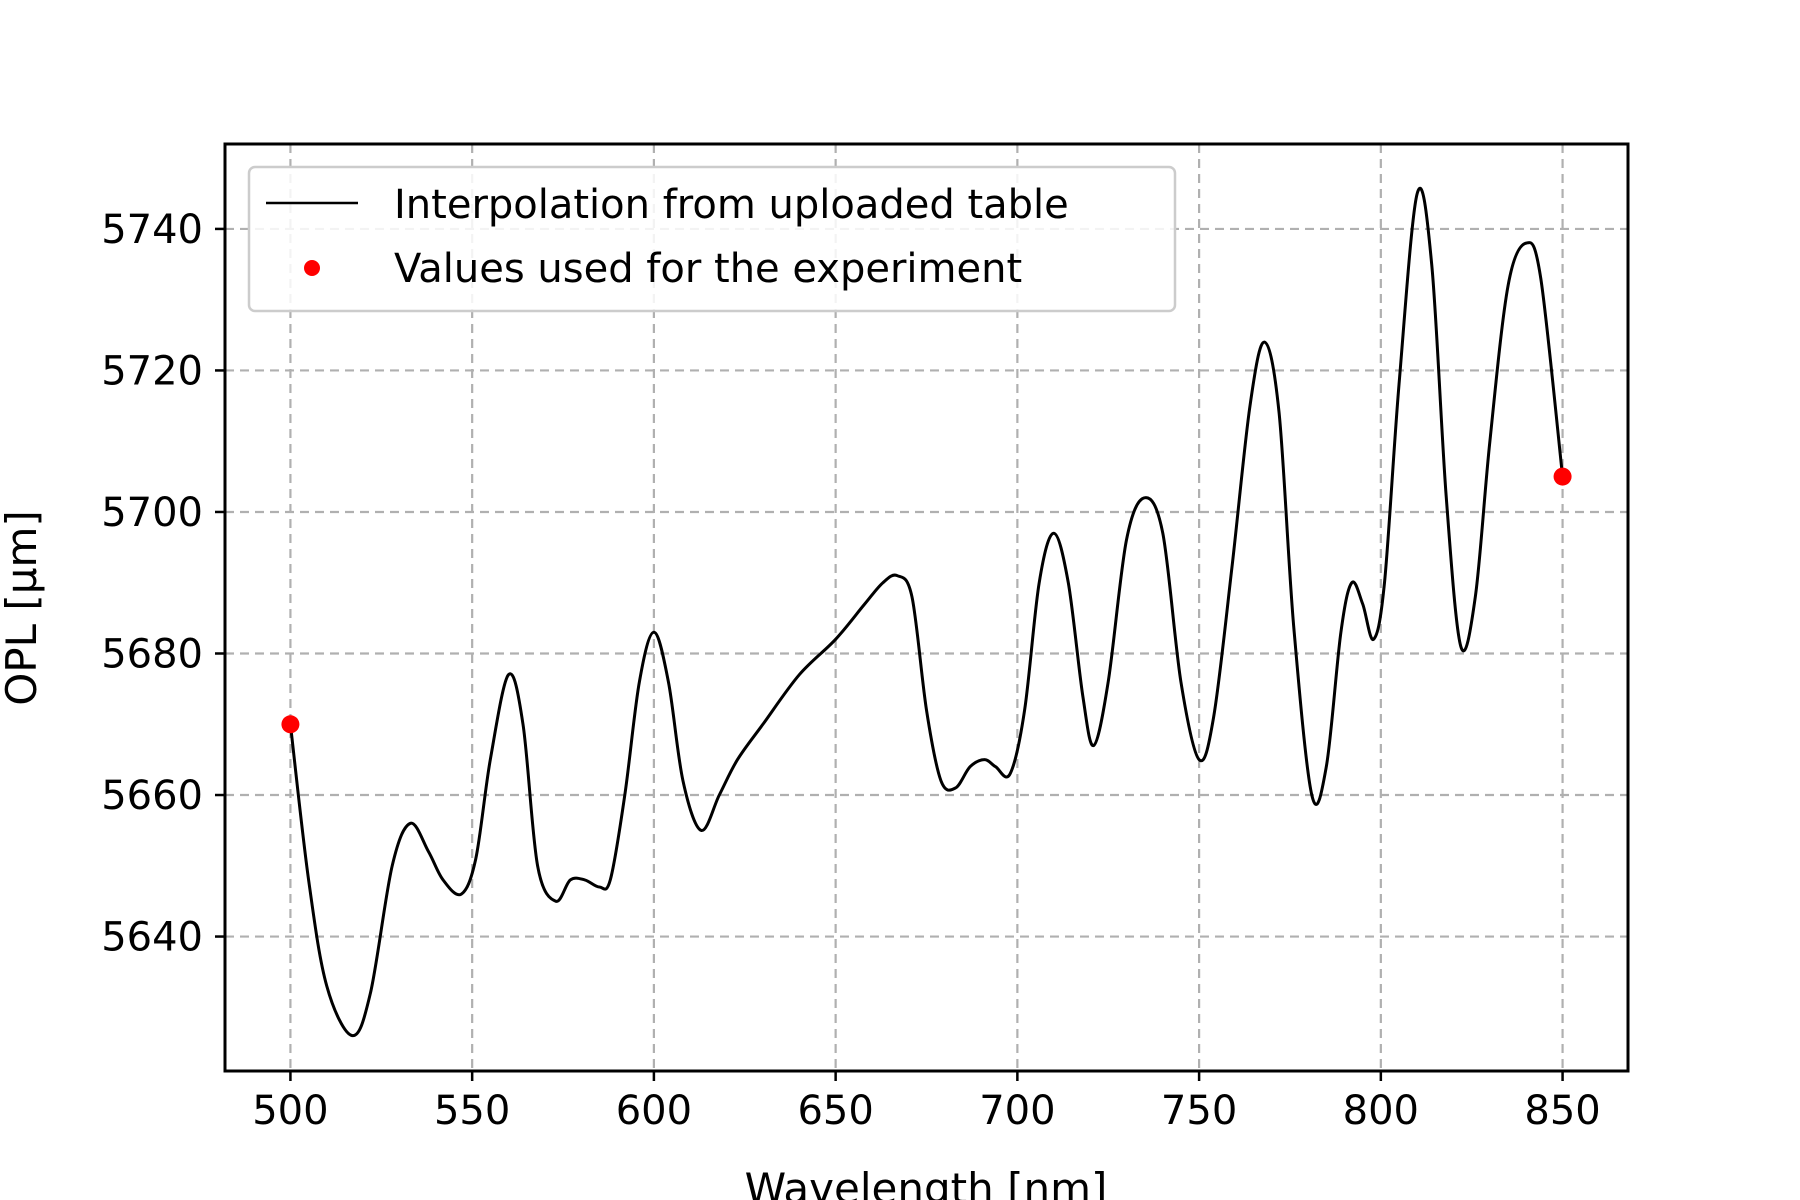 This screenshot has height=1200, width=1800. What do you see at coordinates (152, 796) in the screenshot?
I see `y-tick-label: 5660` at bounding box center [152, 796].